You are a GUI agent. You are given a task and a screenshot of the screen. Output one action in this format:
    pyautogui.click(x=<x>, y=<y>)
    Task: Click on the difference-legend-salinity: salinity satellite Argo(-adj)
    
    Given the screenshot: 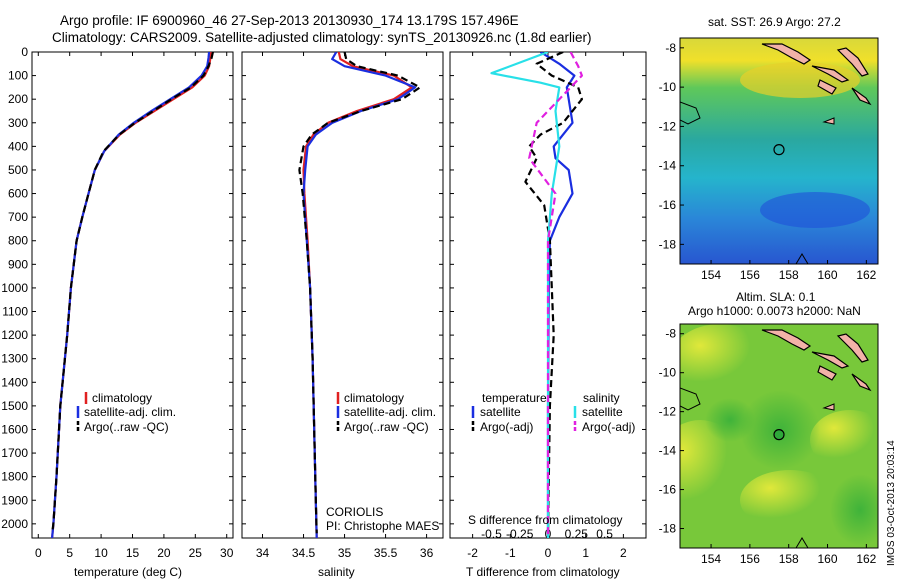 What is the action you would take?
    pyautogui.click(x=604, y=412)
    